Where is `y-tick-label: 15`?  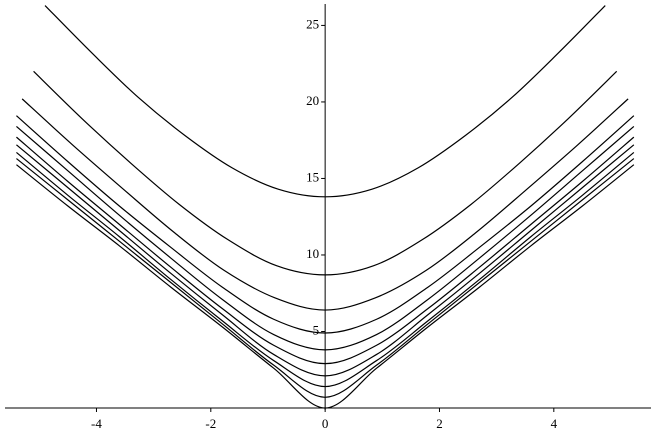
y-tick-label: 15 is located at coordinates (312, 176).